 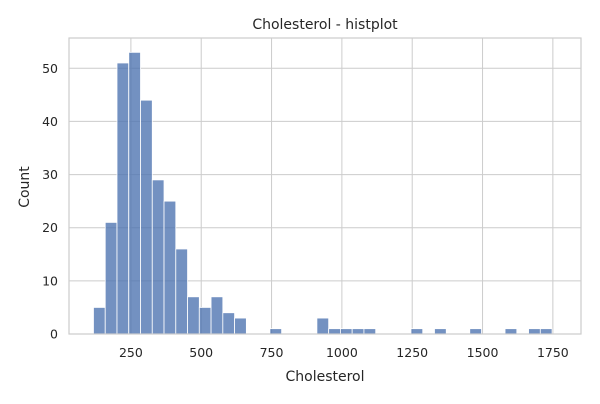 What do you see at coordinates (50, 227) in the screenshot?
I see `y-tick-label: 20` at bounding box center [50, 227].